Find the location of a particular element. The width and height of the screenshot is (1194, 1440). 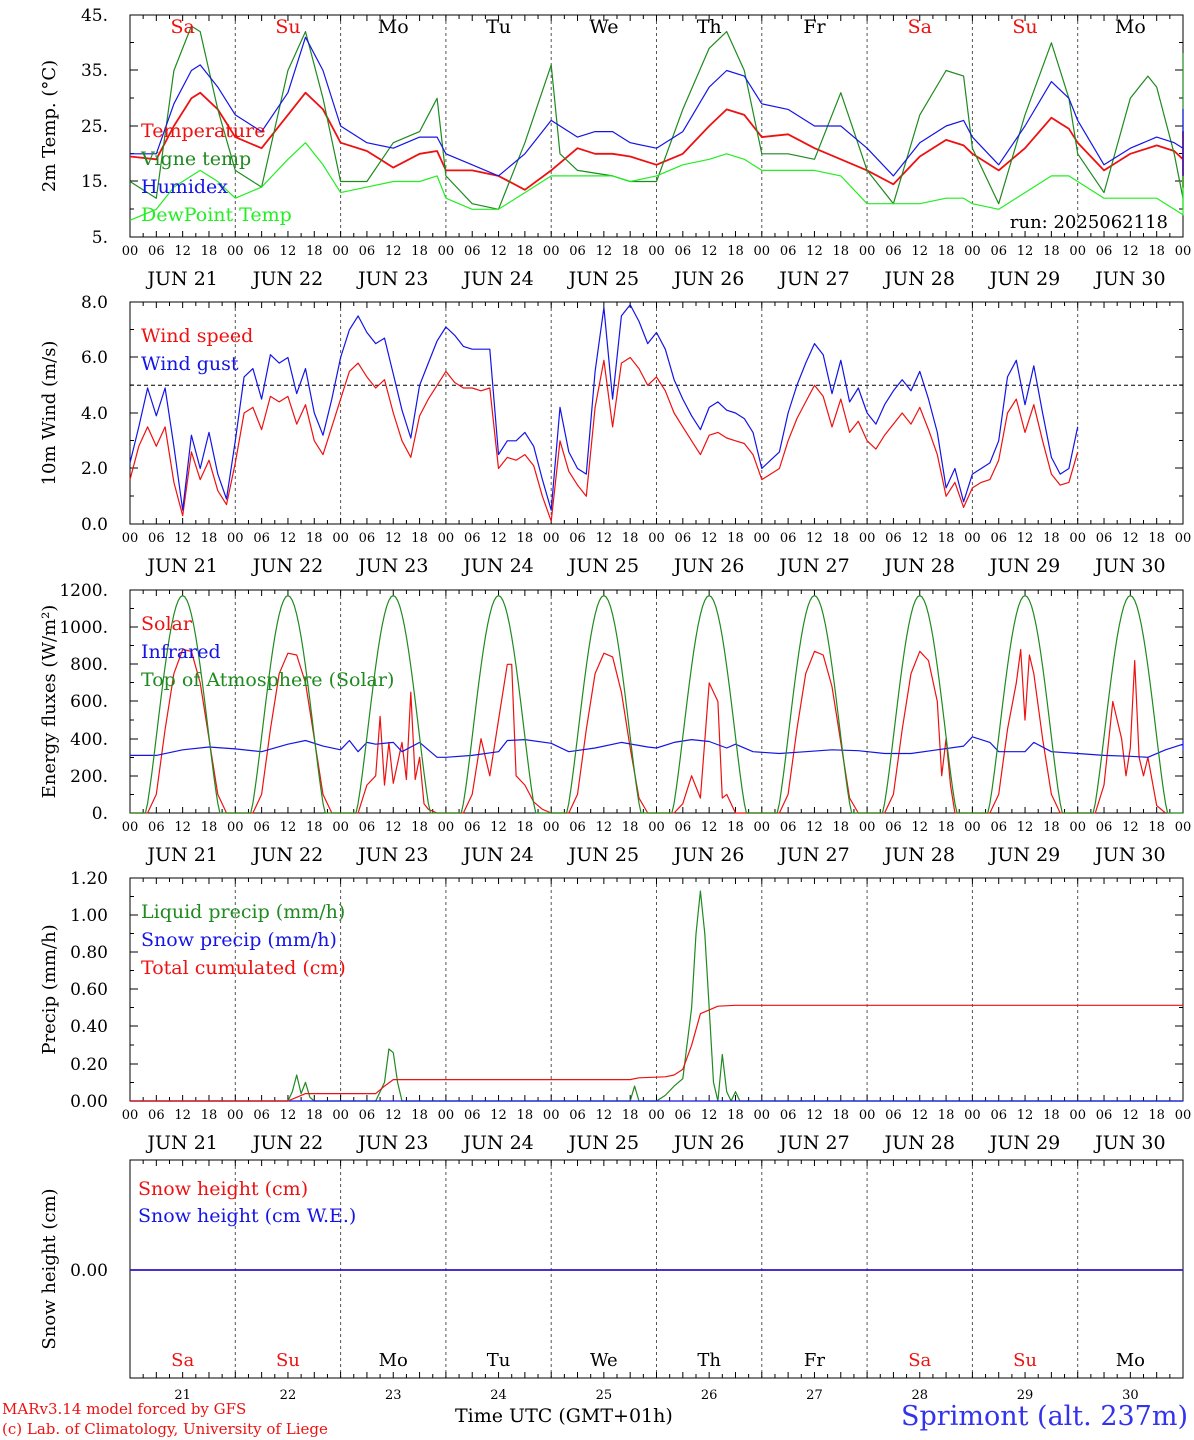

y-tick-label: 25. is located at coordinates (94, 127).